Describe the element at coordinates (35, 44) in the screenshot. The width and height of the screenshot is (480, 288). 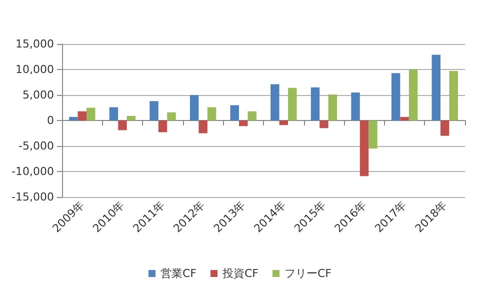
I see `y-tick-label: 15,000` at that location.